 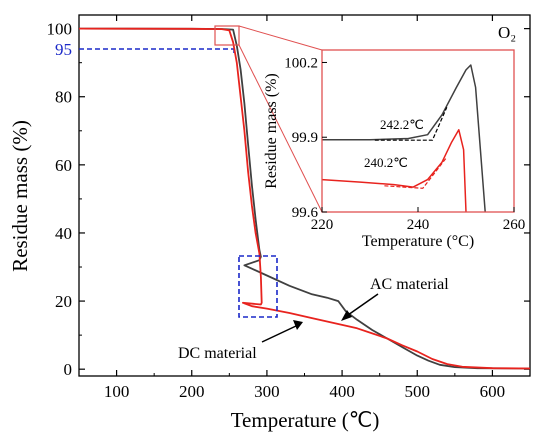 What do you see at coordinates (63, 49) in the screenshot?
I see `reference-line-label: 95` at bounding box center [63, 49].